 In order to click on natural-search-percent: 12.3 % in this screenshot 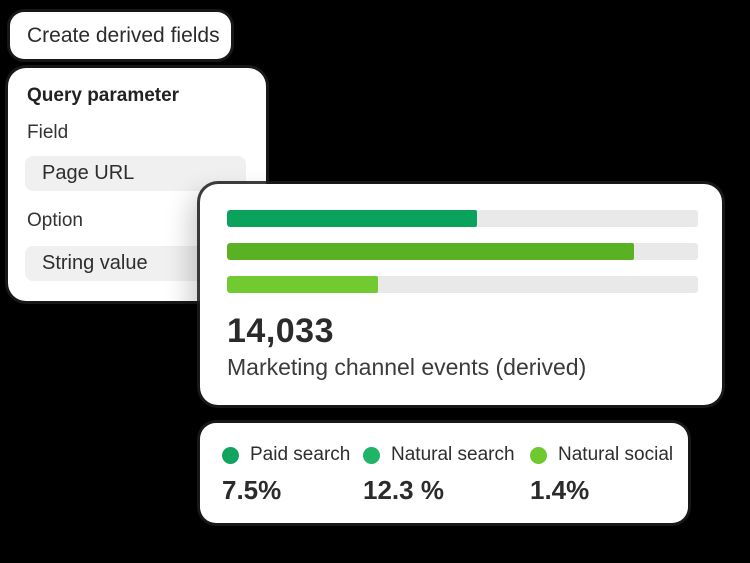, I will do `click(403, 490)`.